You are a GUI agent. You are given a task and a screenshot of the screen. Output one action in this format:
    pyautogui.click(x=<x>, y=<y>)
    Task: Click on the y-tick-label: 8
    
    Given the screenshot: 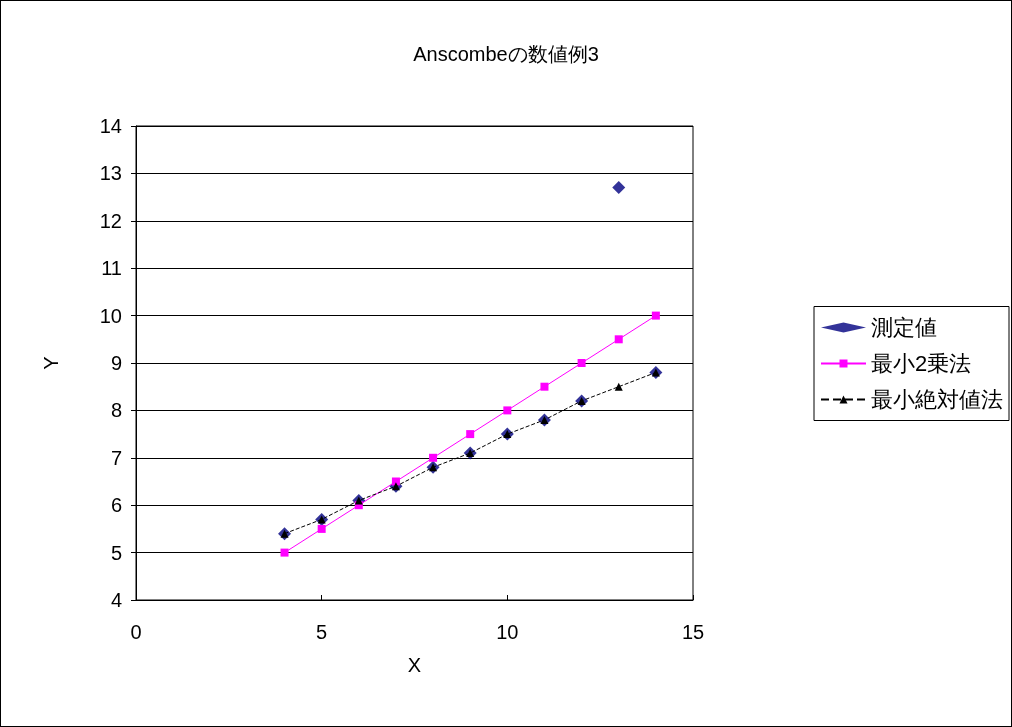 What is the action you would take?
    pyautogui.click(x=116, y=410)
    